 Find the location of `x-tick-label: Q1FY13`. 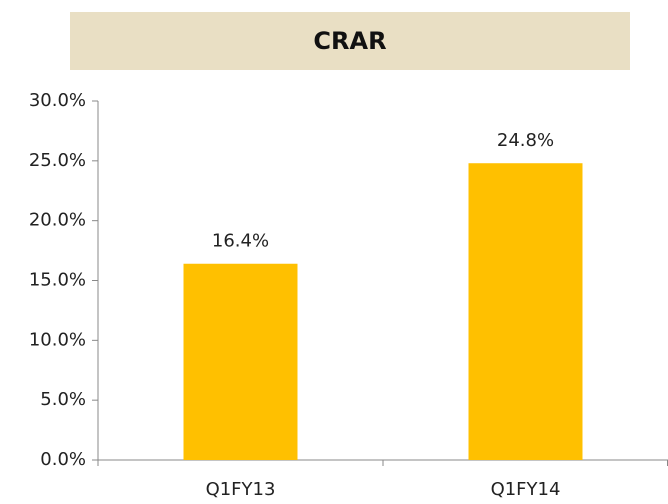

x-tick-label: Q1FY13 is located at coordinates (241, 489).